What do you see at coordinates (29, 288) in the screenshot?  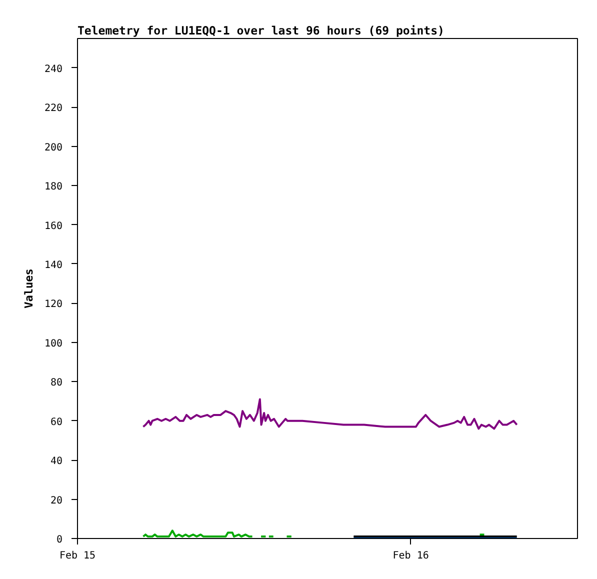 I see `y-axis-title: Values` at bounding box center [29, 288].